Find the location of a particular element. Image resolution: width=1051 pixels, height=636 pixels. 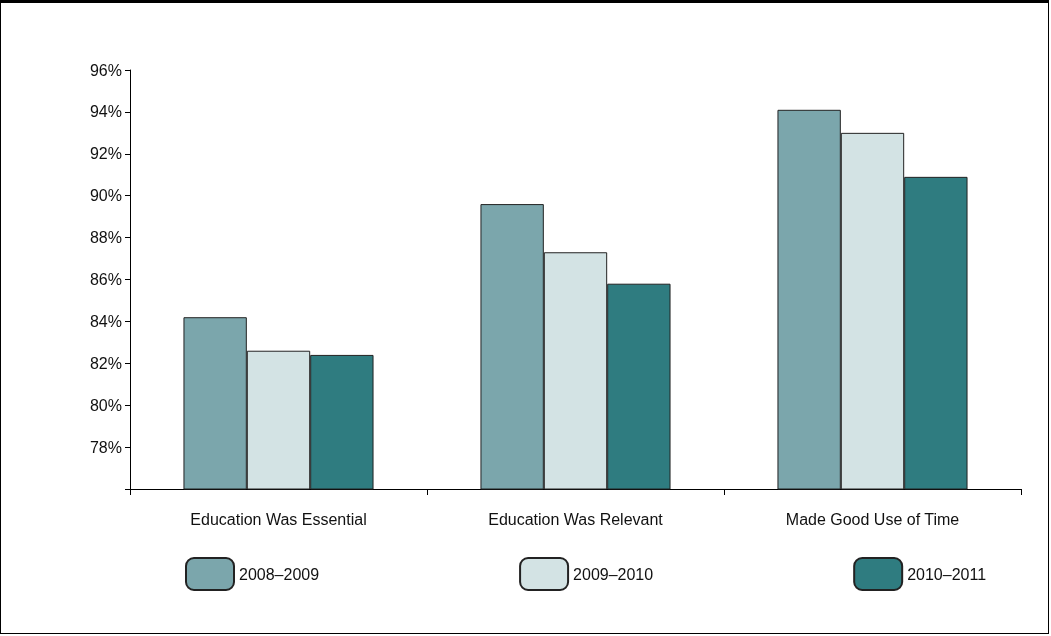

y-tick-label: 94% is located at coordinates (105, 112).